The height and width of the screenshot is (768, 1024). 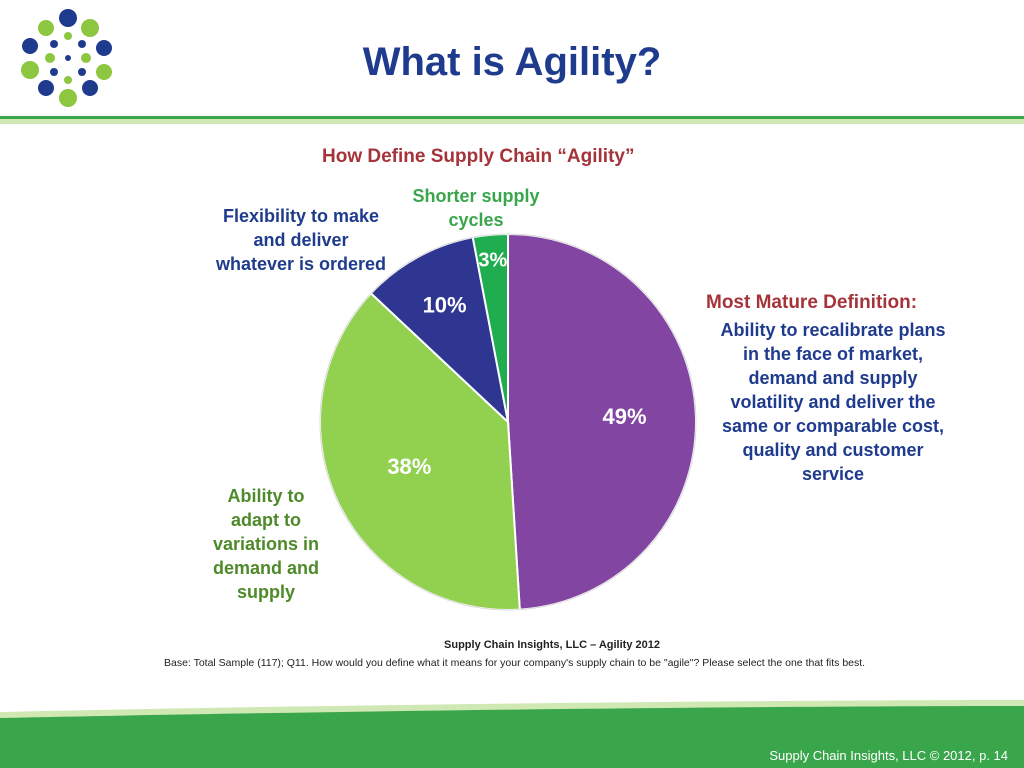 I want to click on value-label-flexibility: 10%, so click(x=445, y=304).